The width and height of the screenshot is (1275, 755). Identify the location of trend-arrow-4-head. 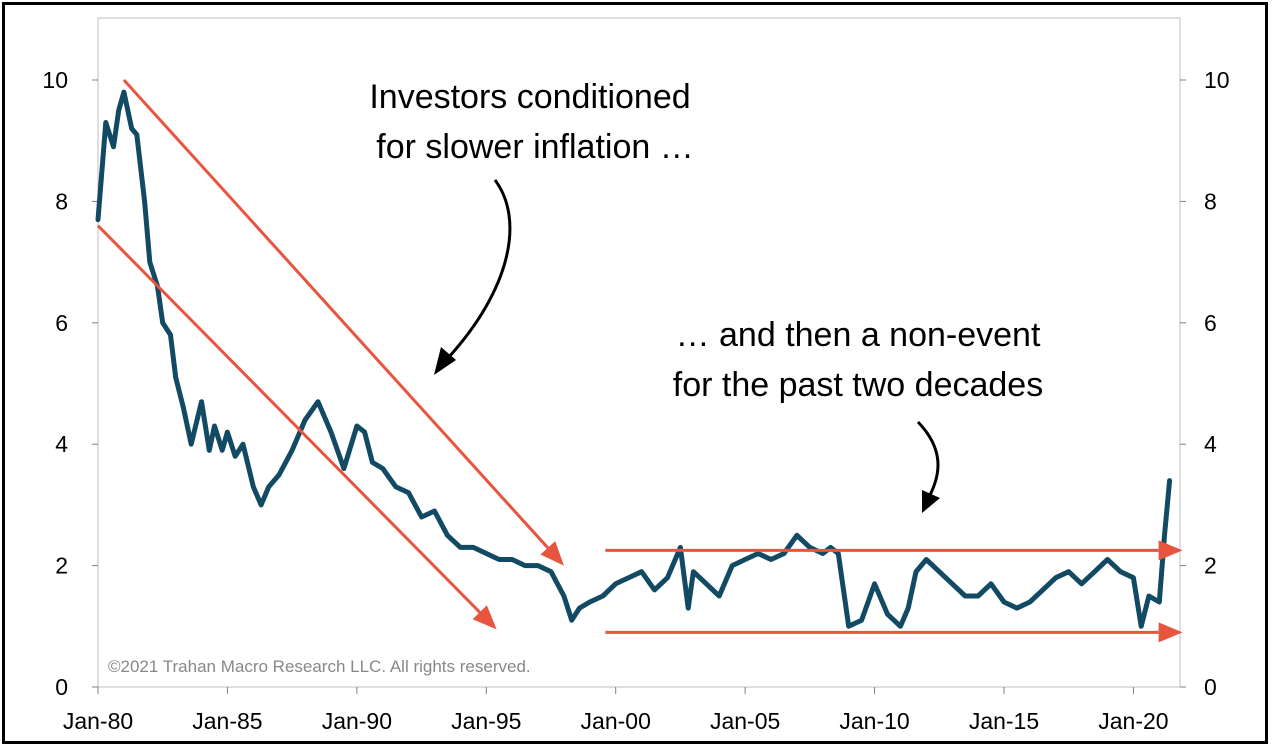
(1170, 632).